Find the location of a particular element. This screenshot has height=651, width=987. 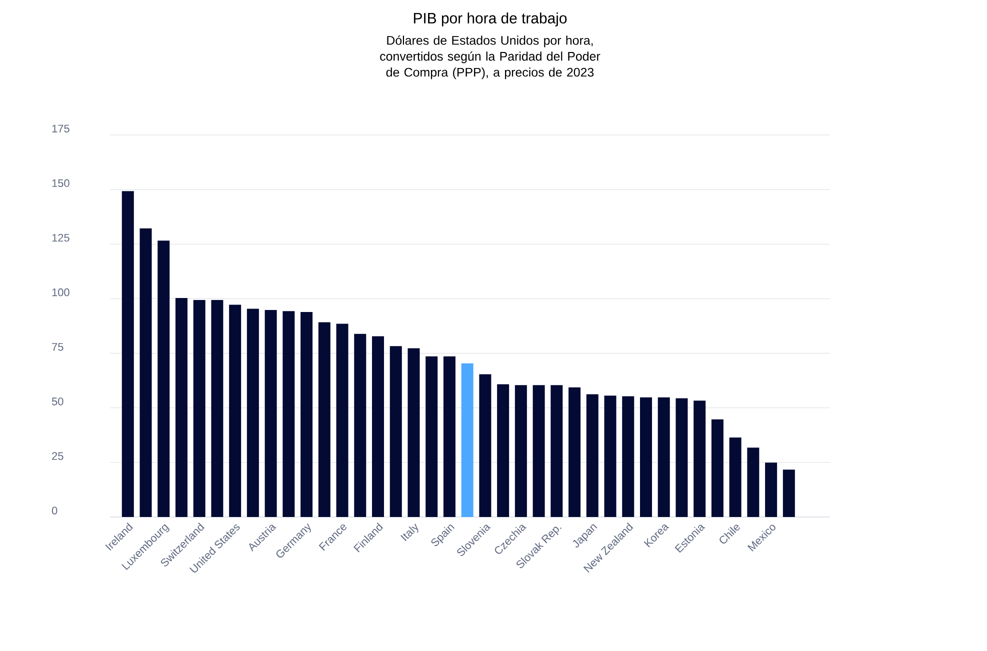

x-tick-label: Italy is located at coordinates (409, 533).